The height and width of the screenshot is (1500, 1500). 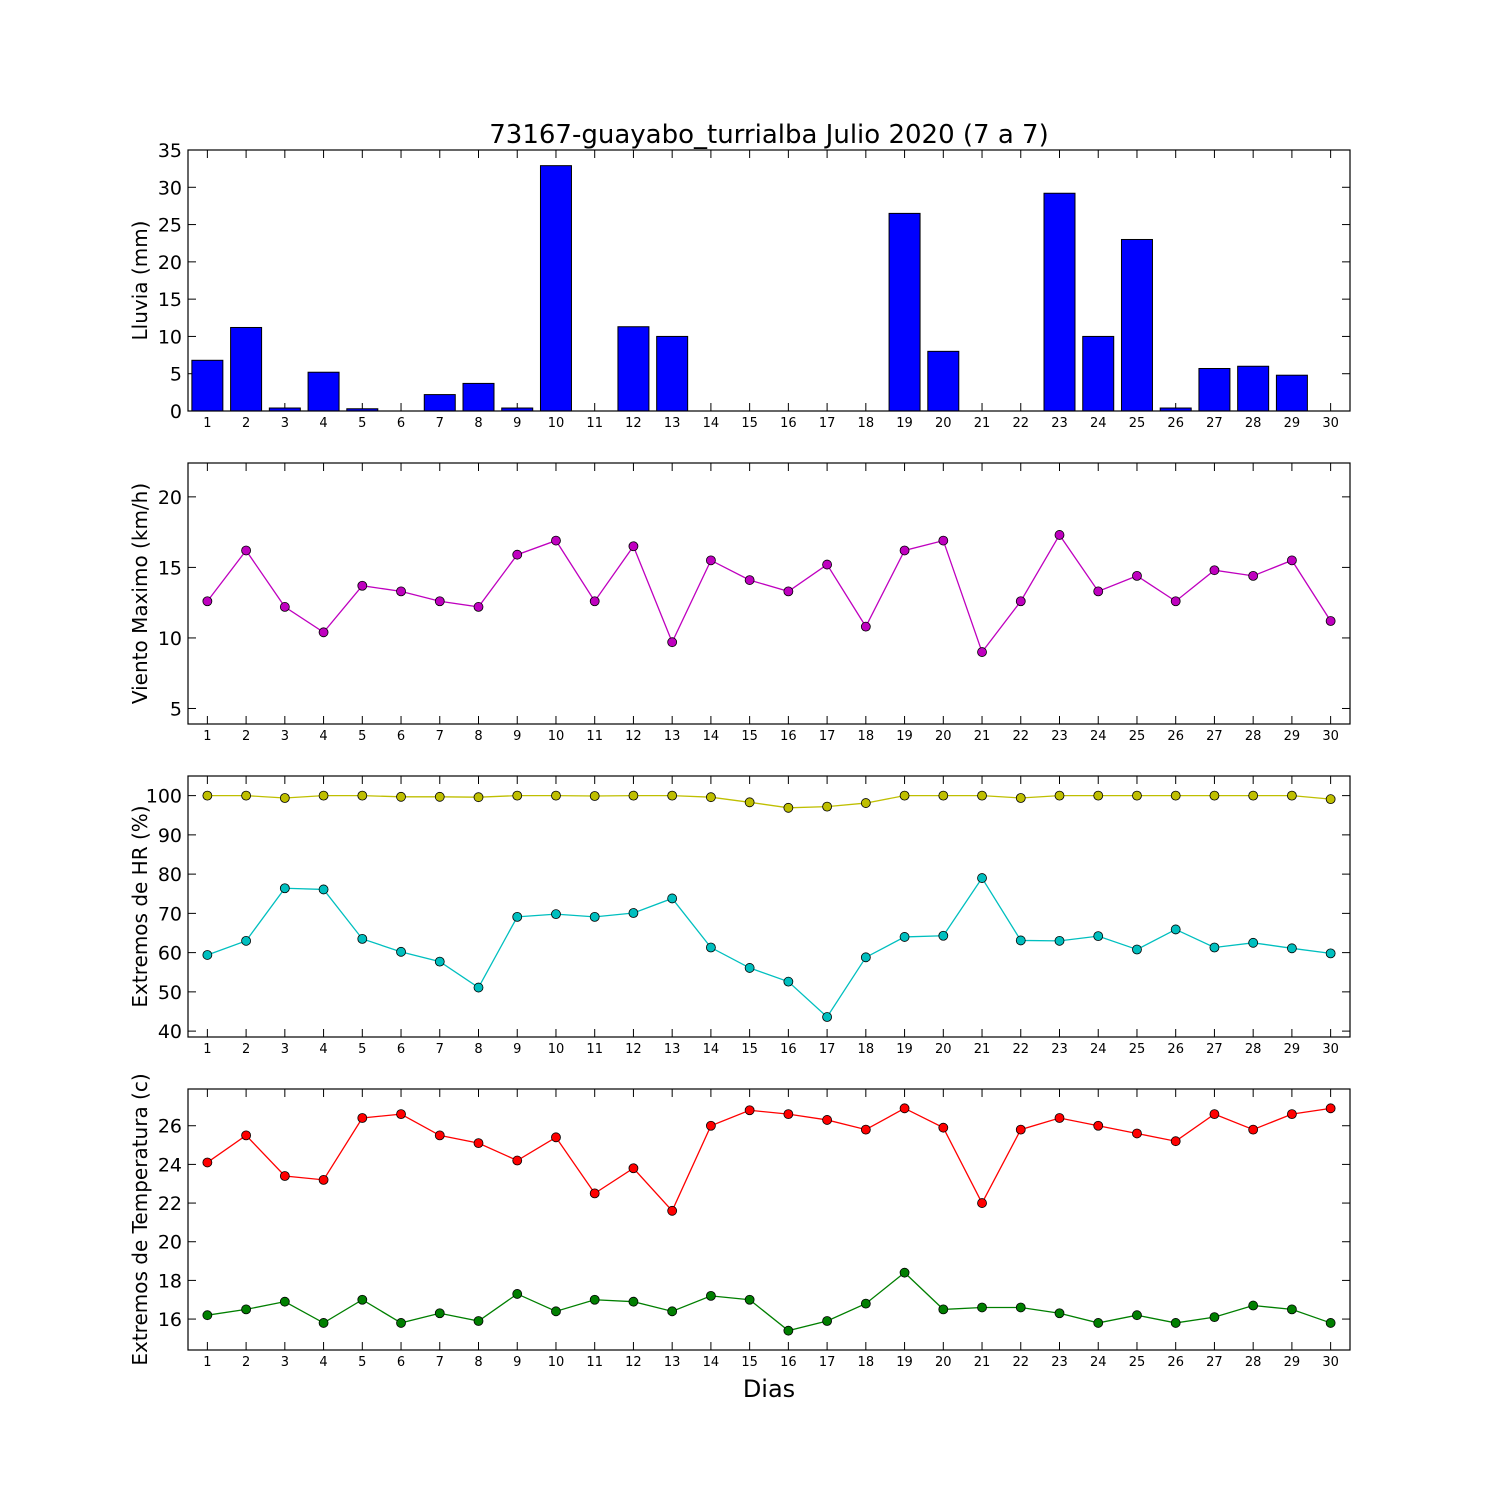 What do you see at coordinates (170, 1032) in the screenshot?
I see `y-tick-label: 40` at bounding box center [170, 1032].